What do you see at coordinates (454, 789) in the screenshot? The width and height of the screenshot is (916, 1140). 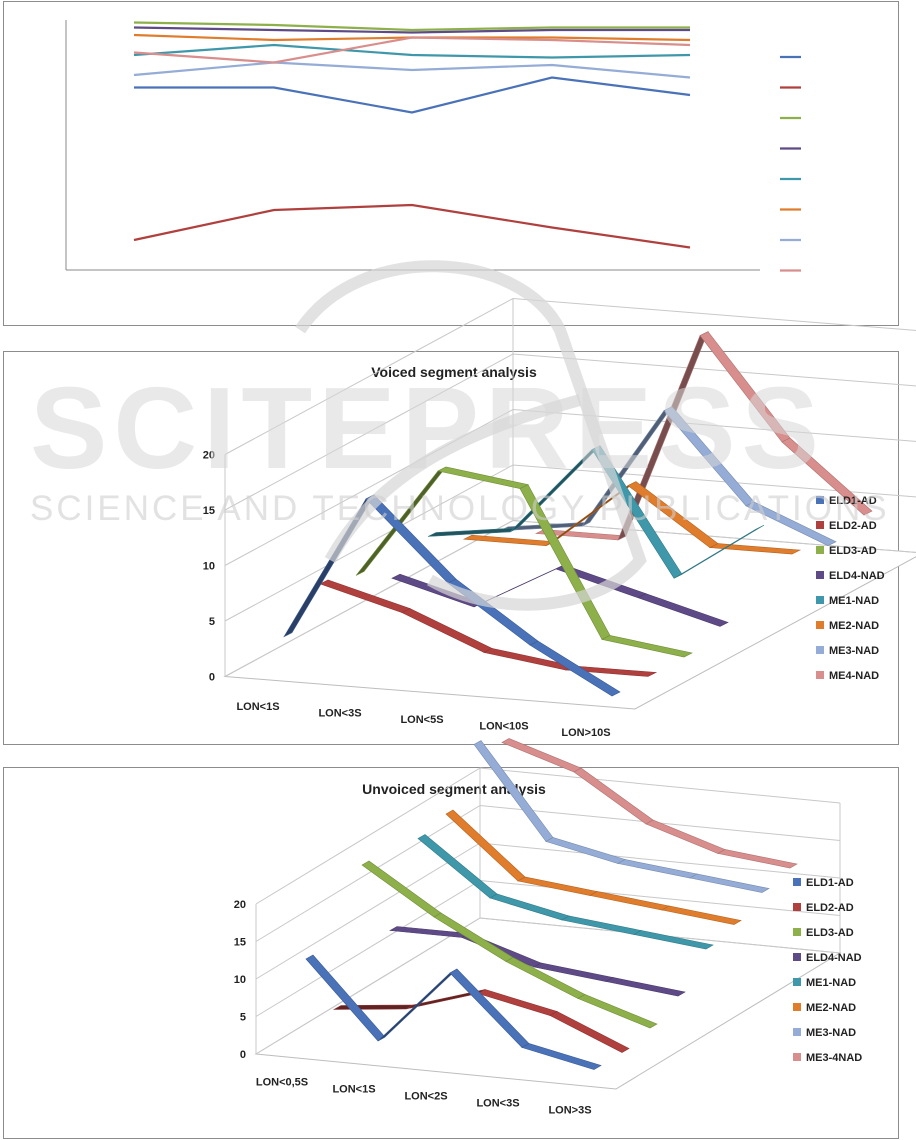 I see `chart-title: Unvoiced segment analysis` at bounding box center [454, 789].